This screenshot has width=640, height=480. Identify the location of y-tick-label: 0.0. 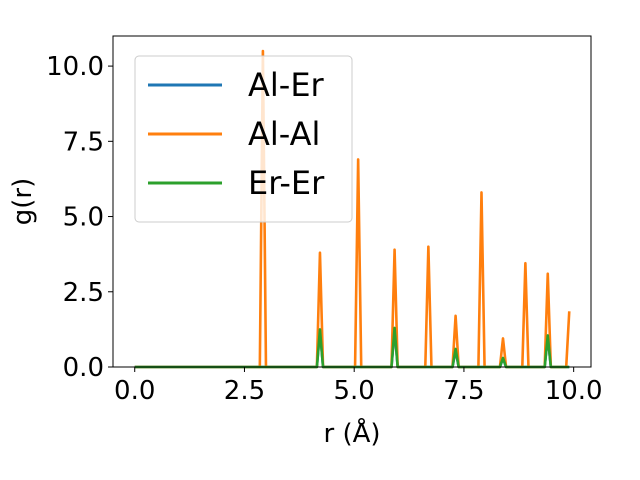
(83, 368).